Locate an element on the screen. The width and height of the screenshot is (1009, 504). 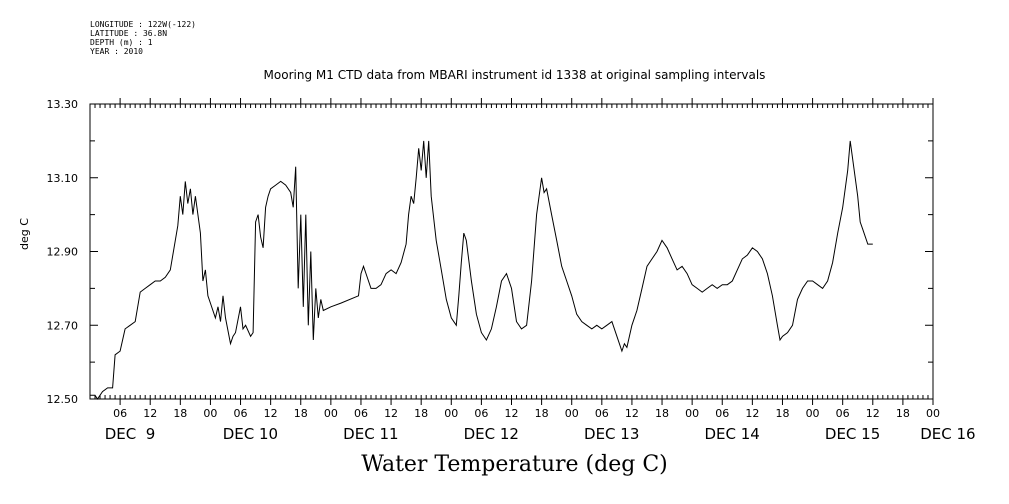
longitude-text: LONGITUDE : 122W(-122) is located at coordinates (143, 24).